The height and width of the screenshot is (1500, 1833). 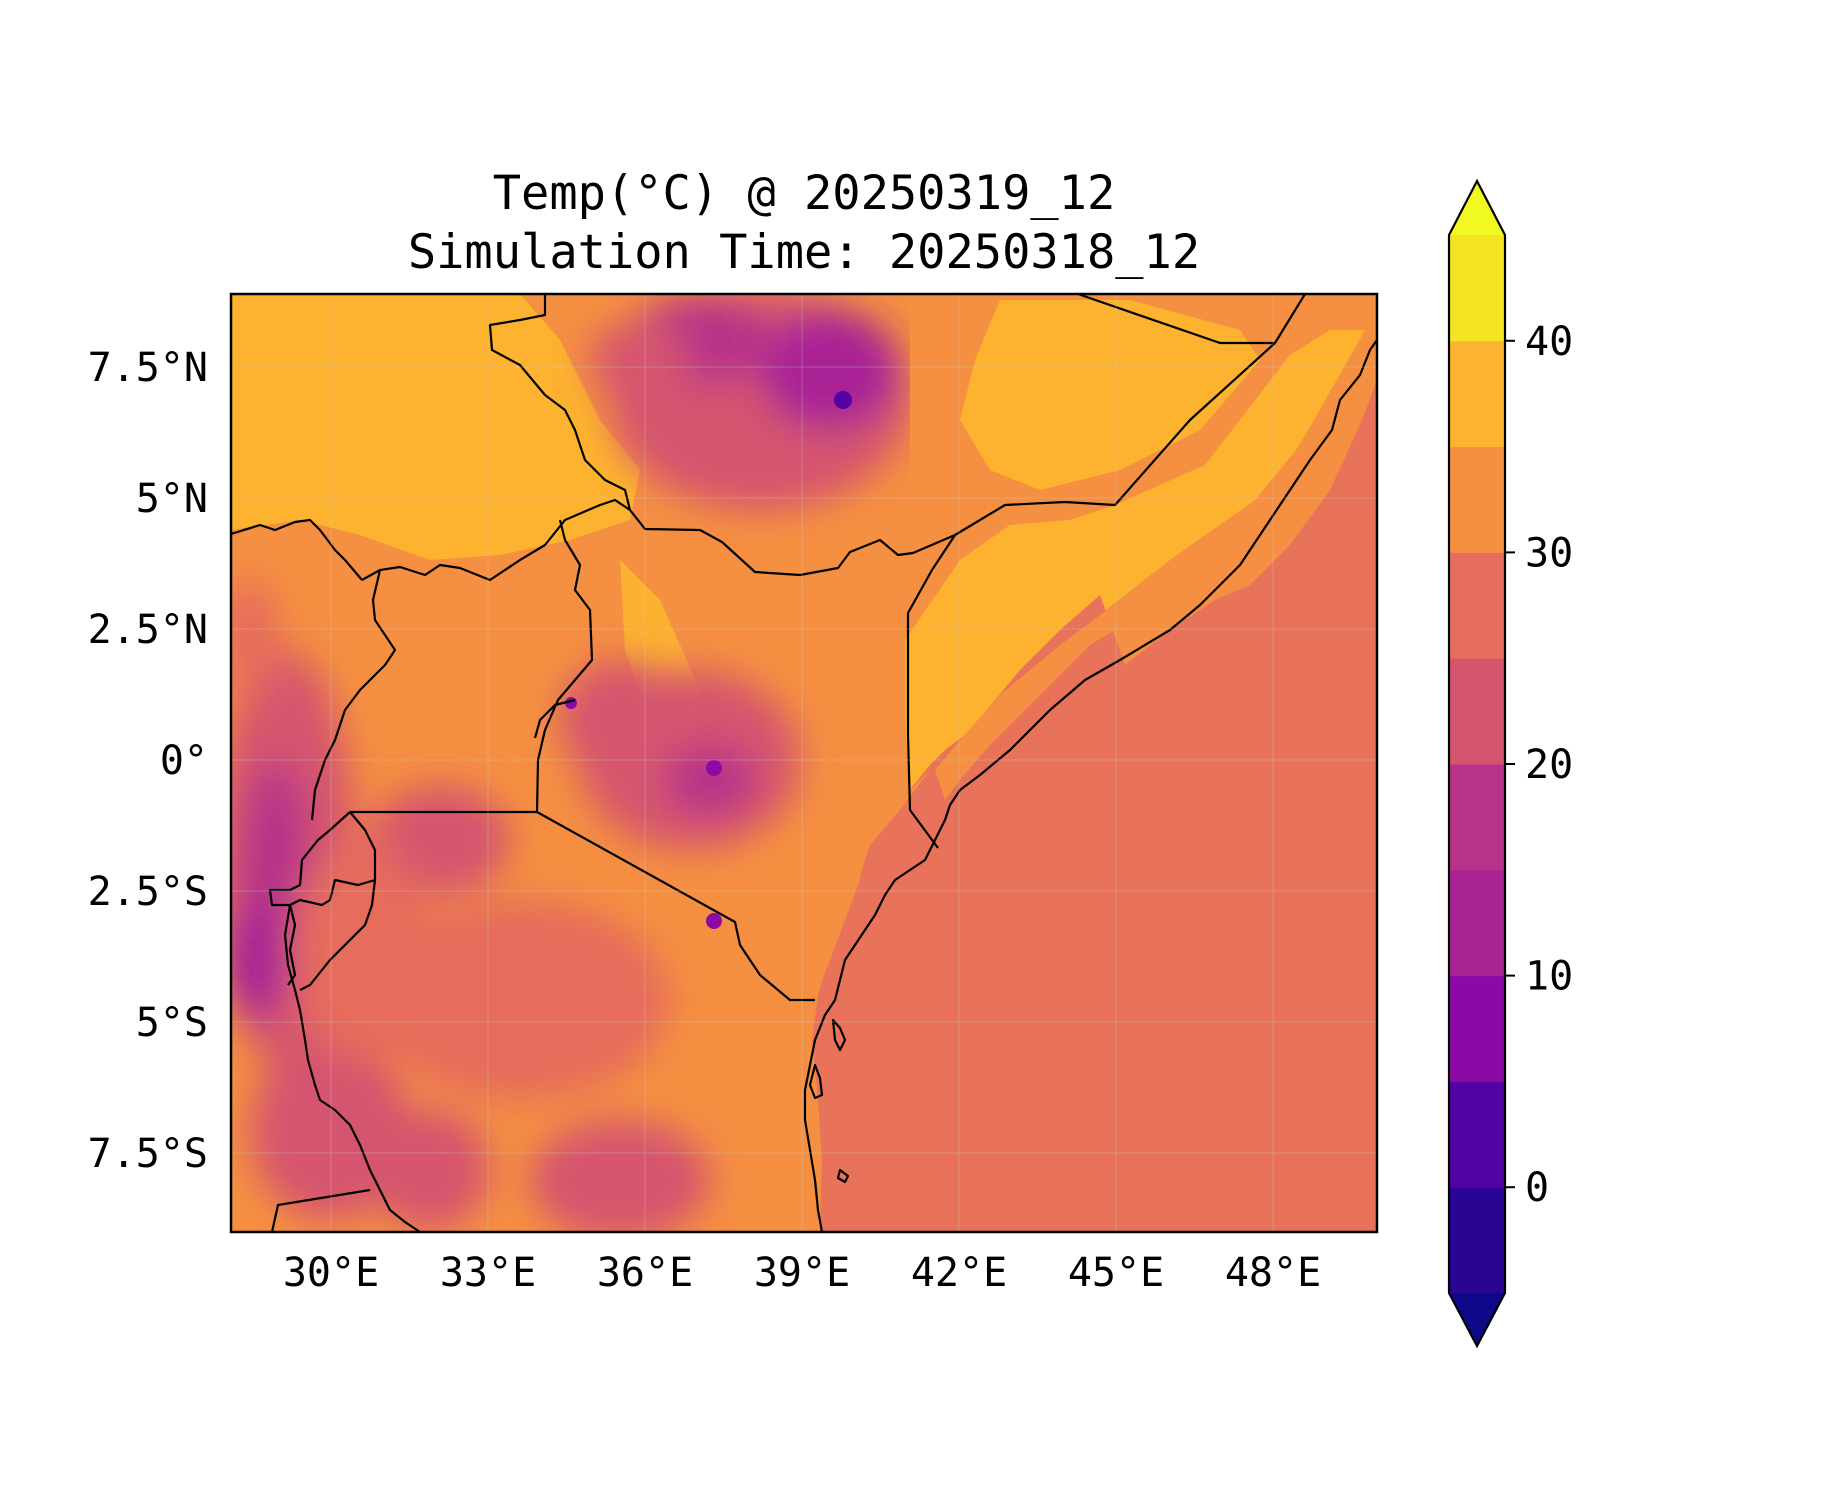 What do you see at coordinates (331, 1273) in the screenshot?
I see `x-tick-label: 30°E` at bounding box center [331, 1273].